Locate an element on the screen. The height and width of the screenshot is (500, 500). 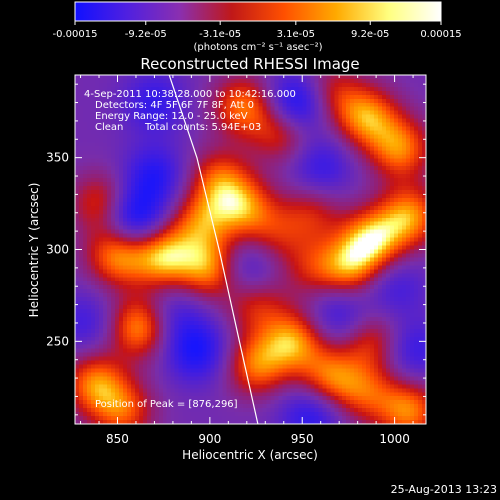
colorbar-unit-label: (photons cm⁻² s⁻¹ asec⁻²) is located at coordinates (257, 47).